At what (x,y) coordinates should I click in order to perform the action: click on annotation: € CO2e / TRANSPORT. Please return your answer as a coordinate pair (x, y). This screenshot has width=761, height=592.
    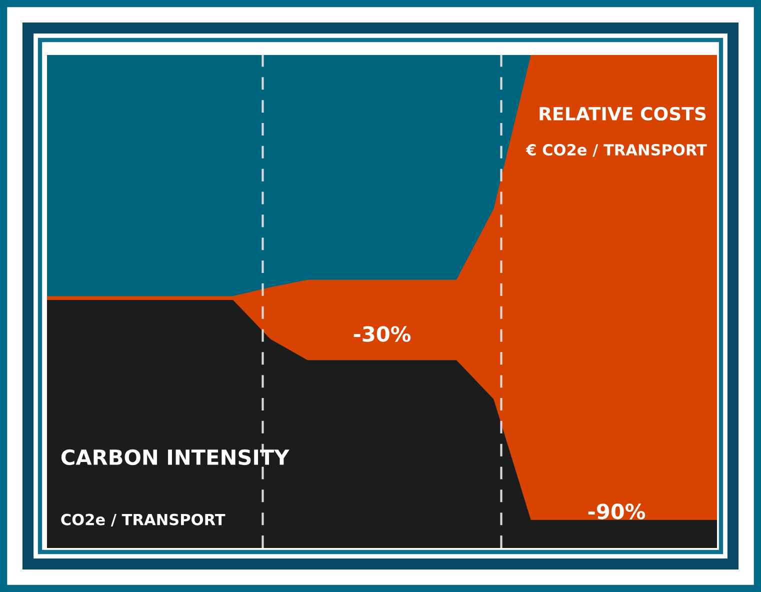
    Looking at the image, I should click on (616, 150).